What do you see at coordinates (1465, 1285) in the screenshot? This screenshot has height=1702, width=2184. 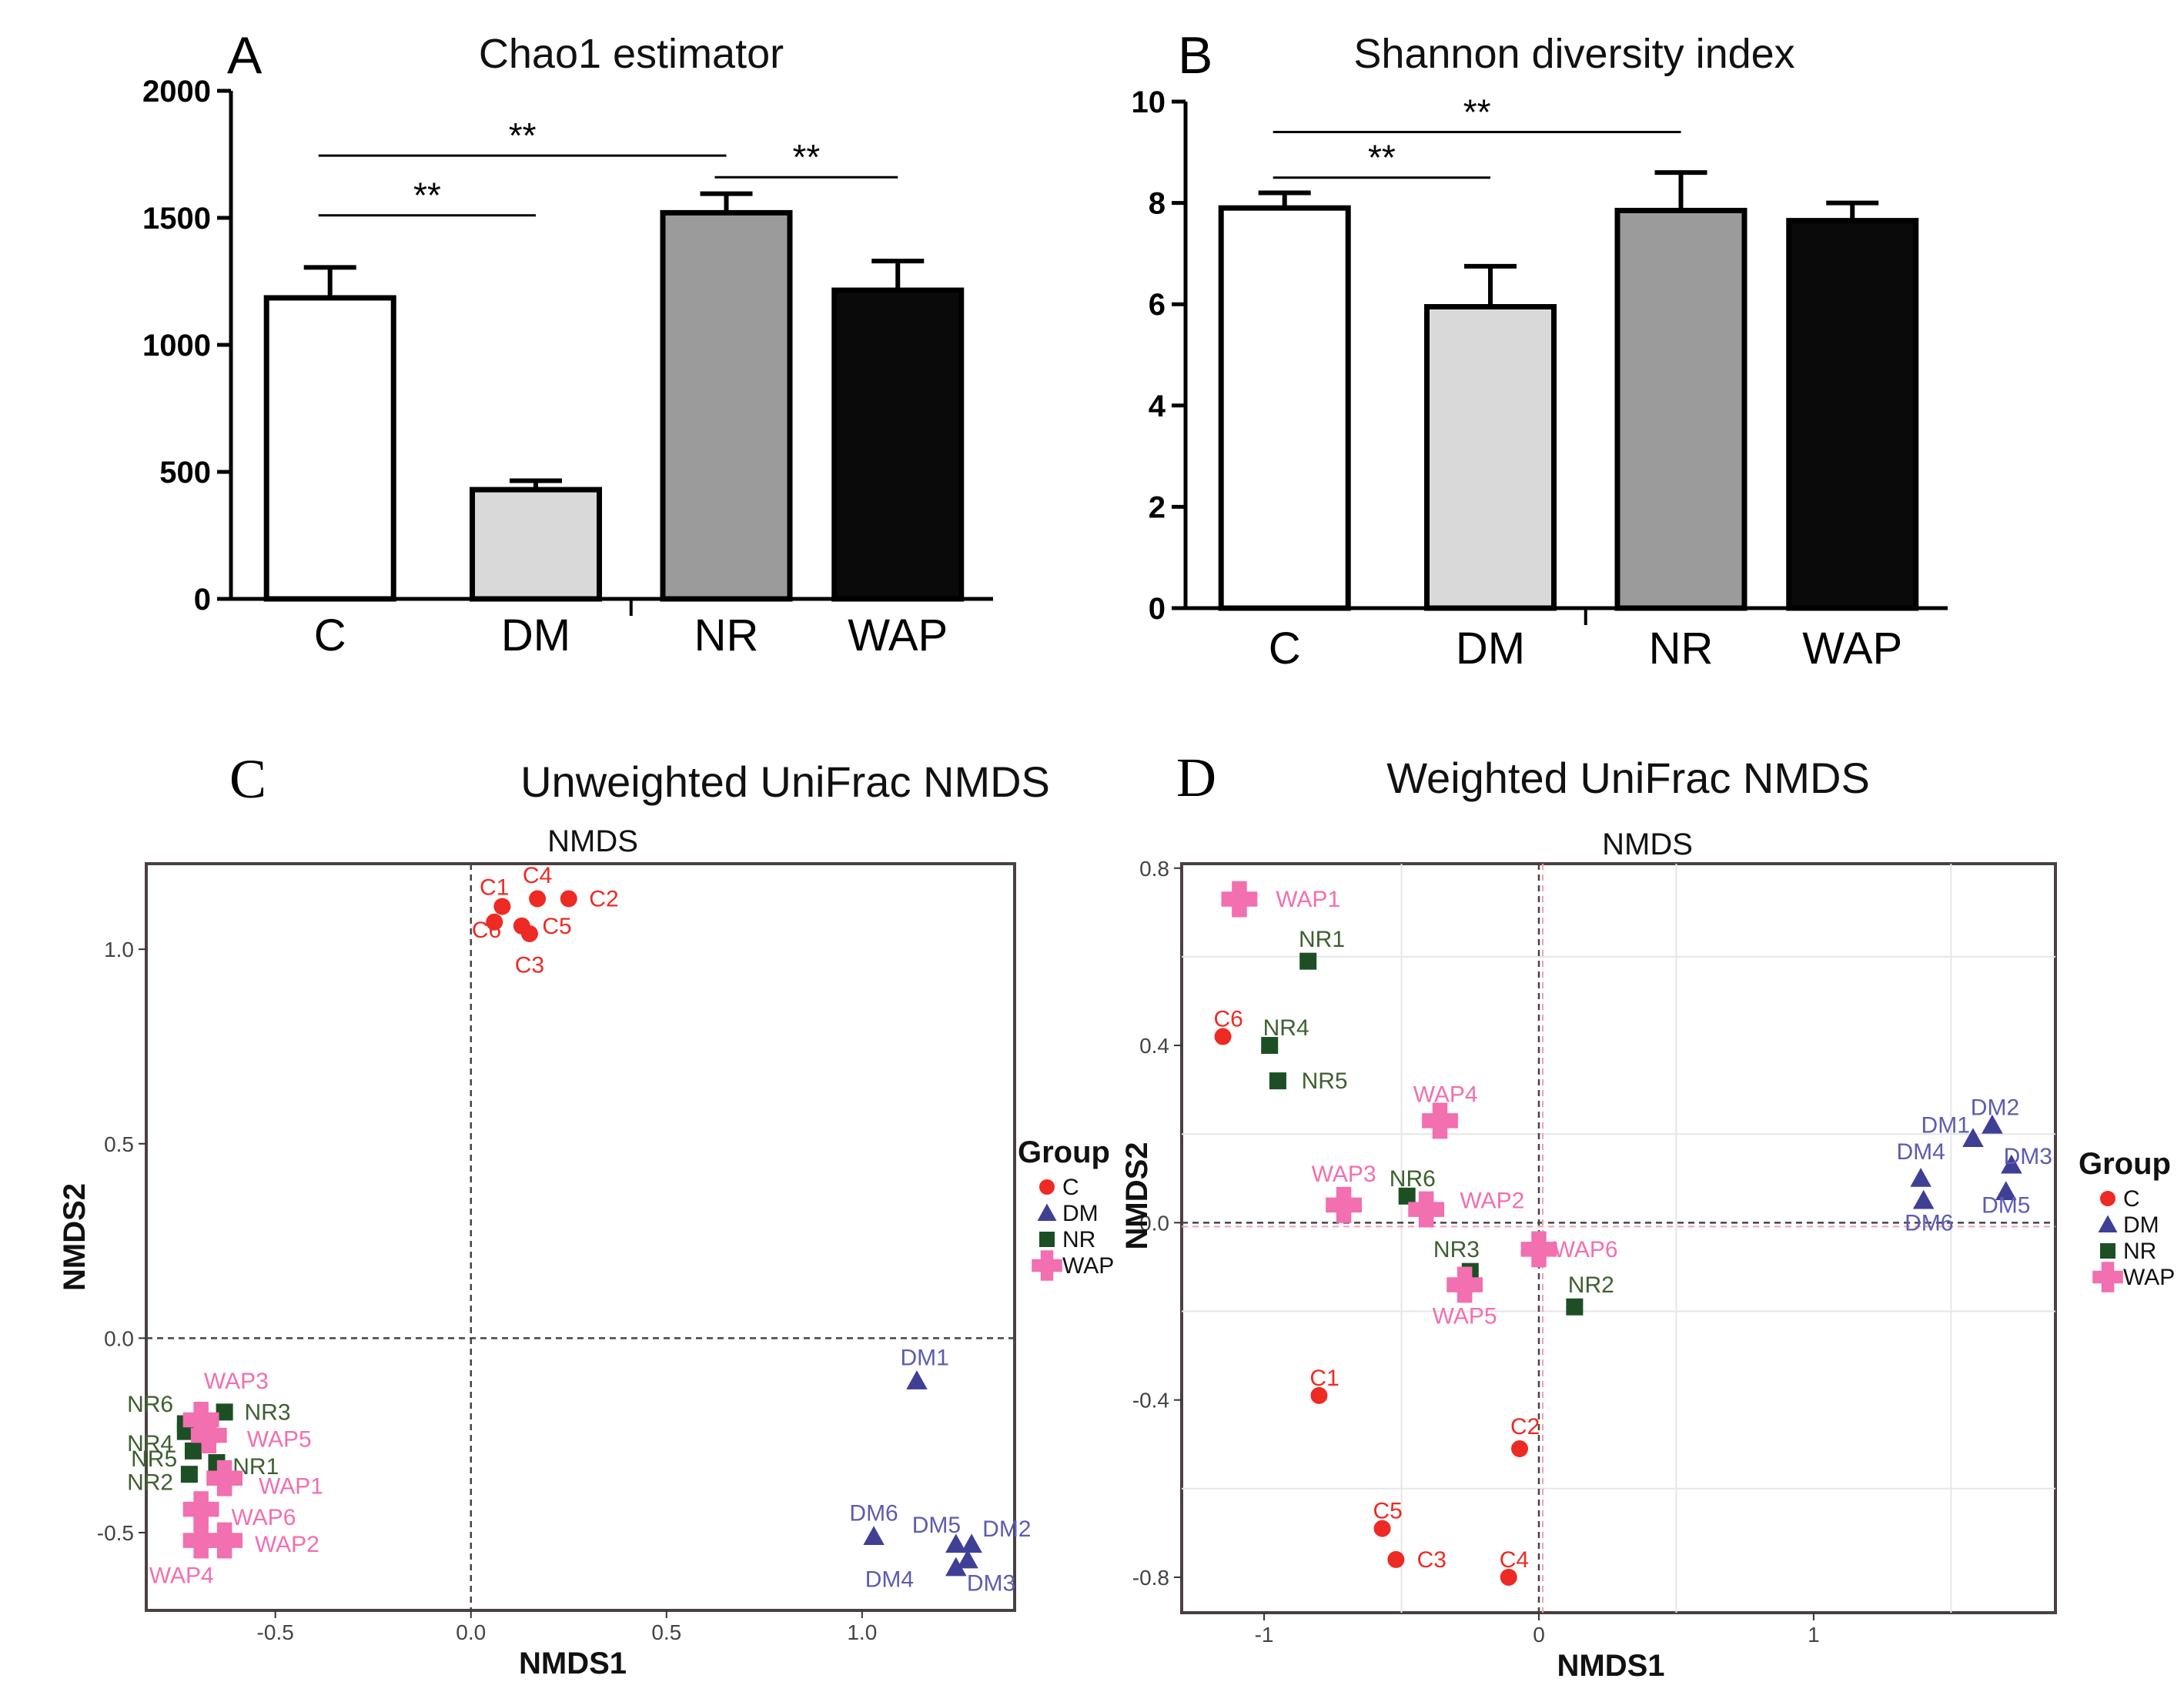 I see `panel-d-point-wap5` at bounding box center [1465, 1285].